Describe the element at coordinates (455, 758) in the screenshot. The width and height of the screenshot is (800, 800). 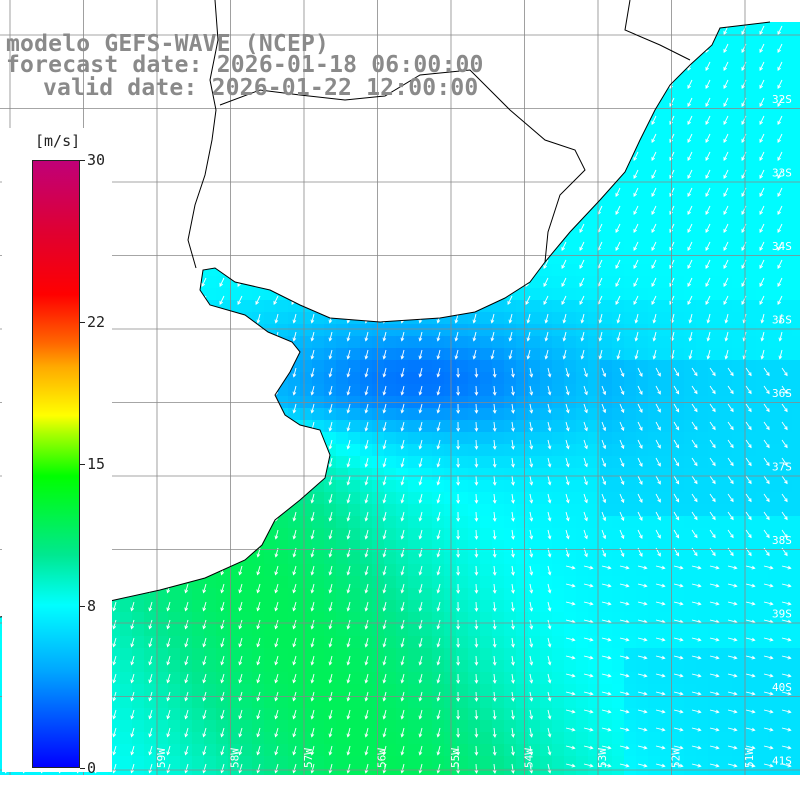
I see `lon-label: 55W` at that location.